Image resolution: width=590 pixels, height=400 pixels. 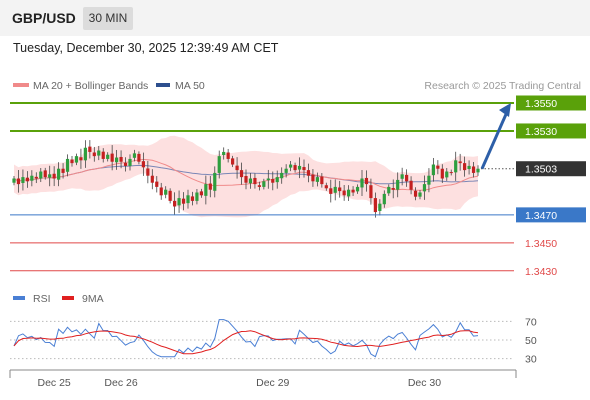 What do you see at coordinates (163, 85) in the screenshot?
I see `legend-swatch-ma50` at bounding box center [163, 85].